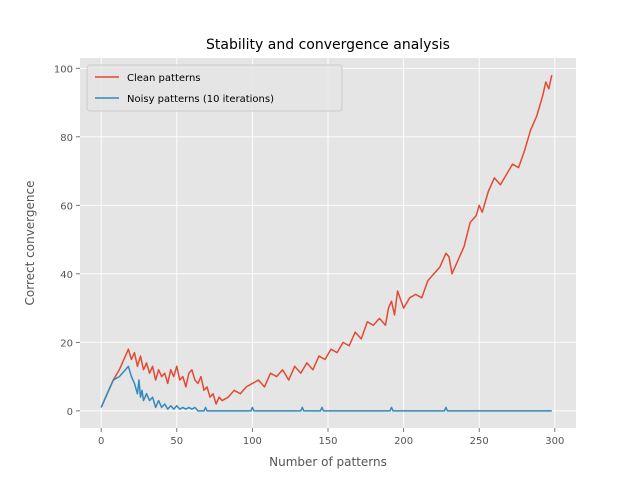  What do you see at coordinates (200, 99) in the screenshot?
I see `legend-label-2: Noisy patterns (10 iterations)` at bounding box center [200, 99].